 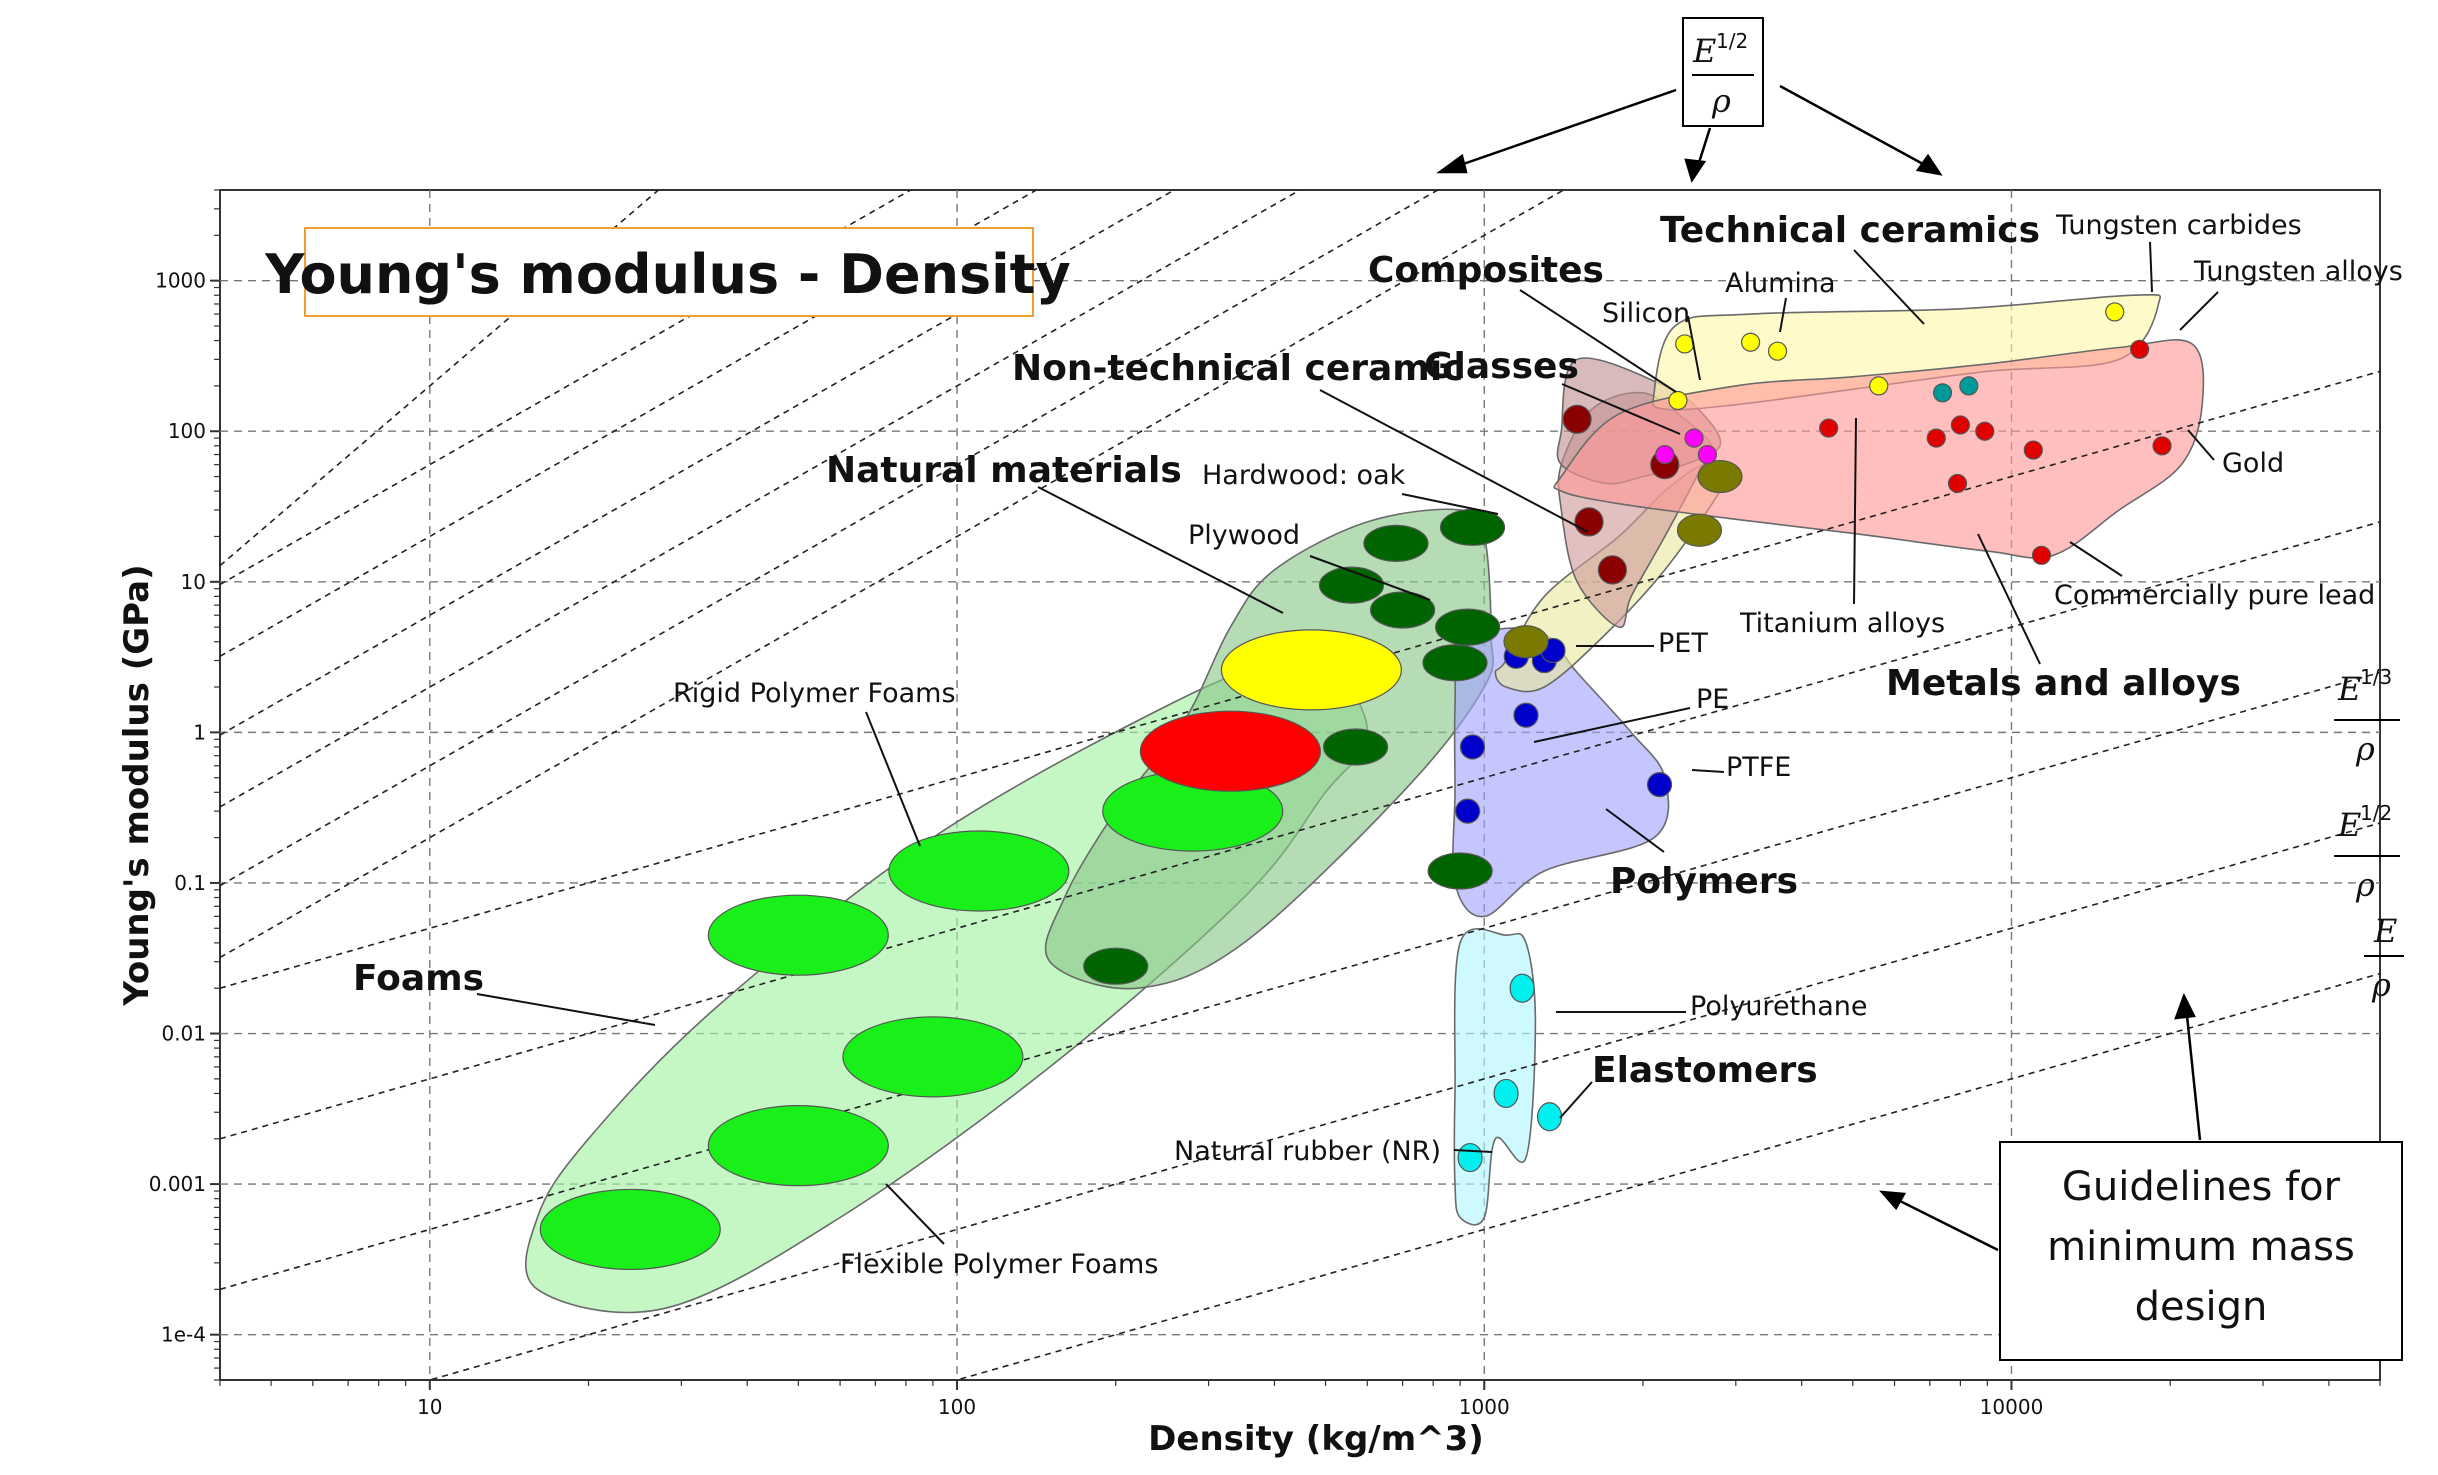 I want to click on leader-lead, so click(x=2096, y=559).